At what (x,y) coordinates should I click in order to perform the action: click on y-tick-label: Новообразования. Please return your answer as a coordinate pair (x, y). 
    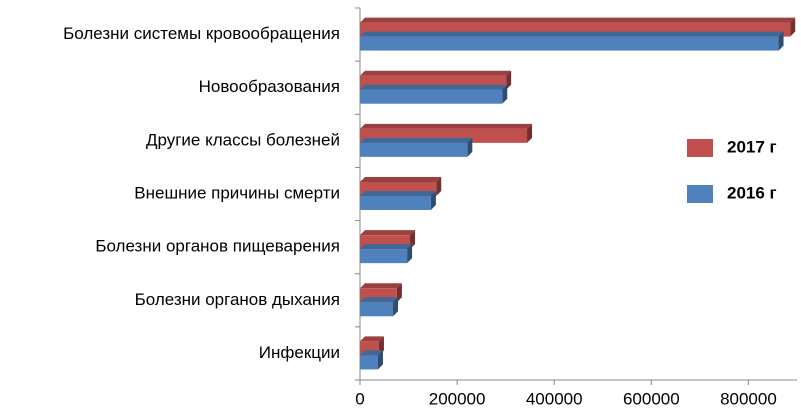
    Looking at the image, I should click on (269, 86).